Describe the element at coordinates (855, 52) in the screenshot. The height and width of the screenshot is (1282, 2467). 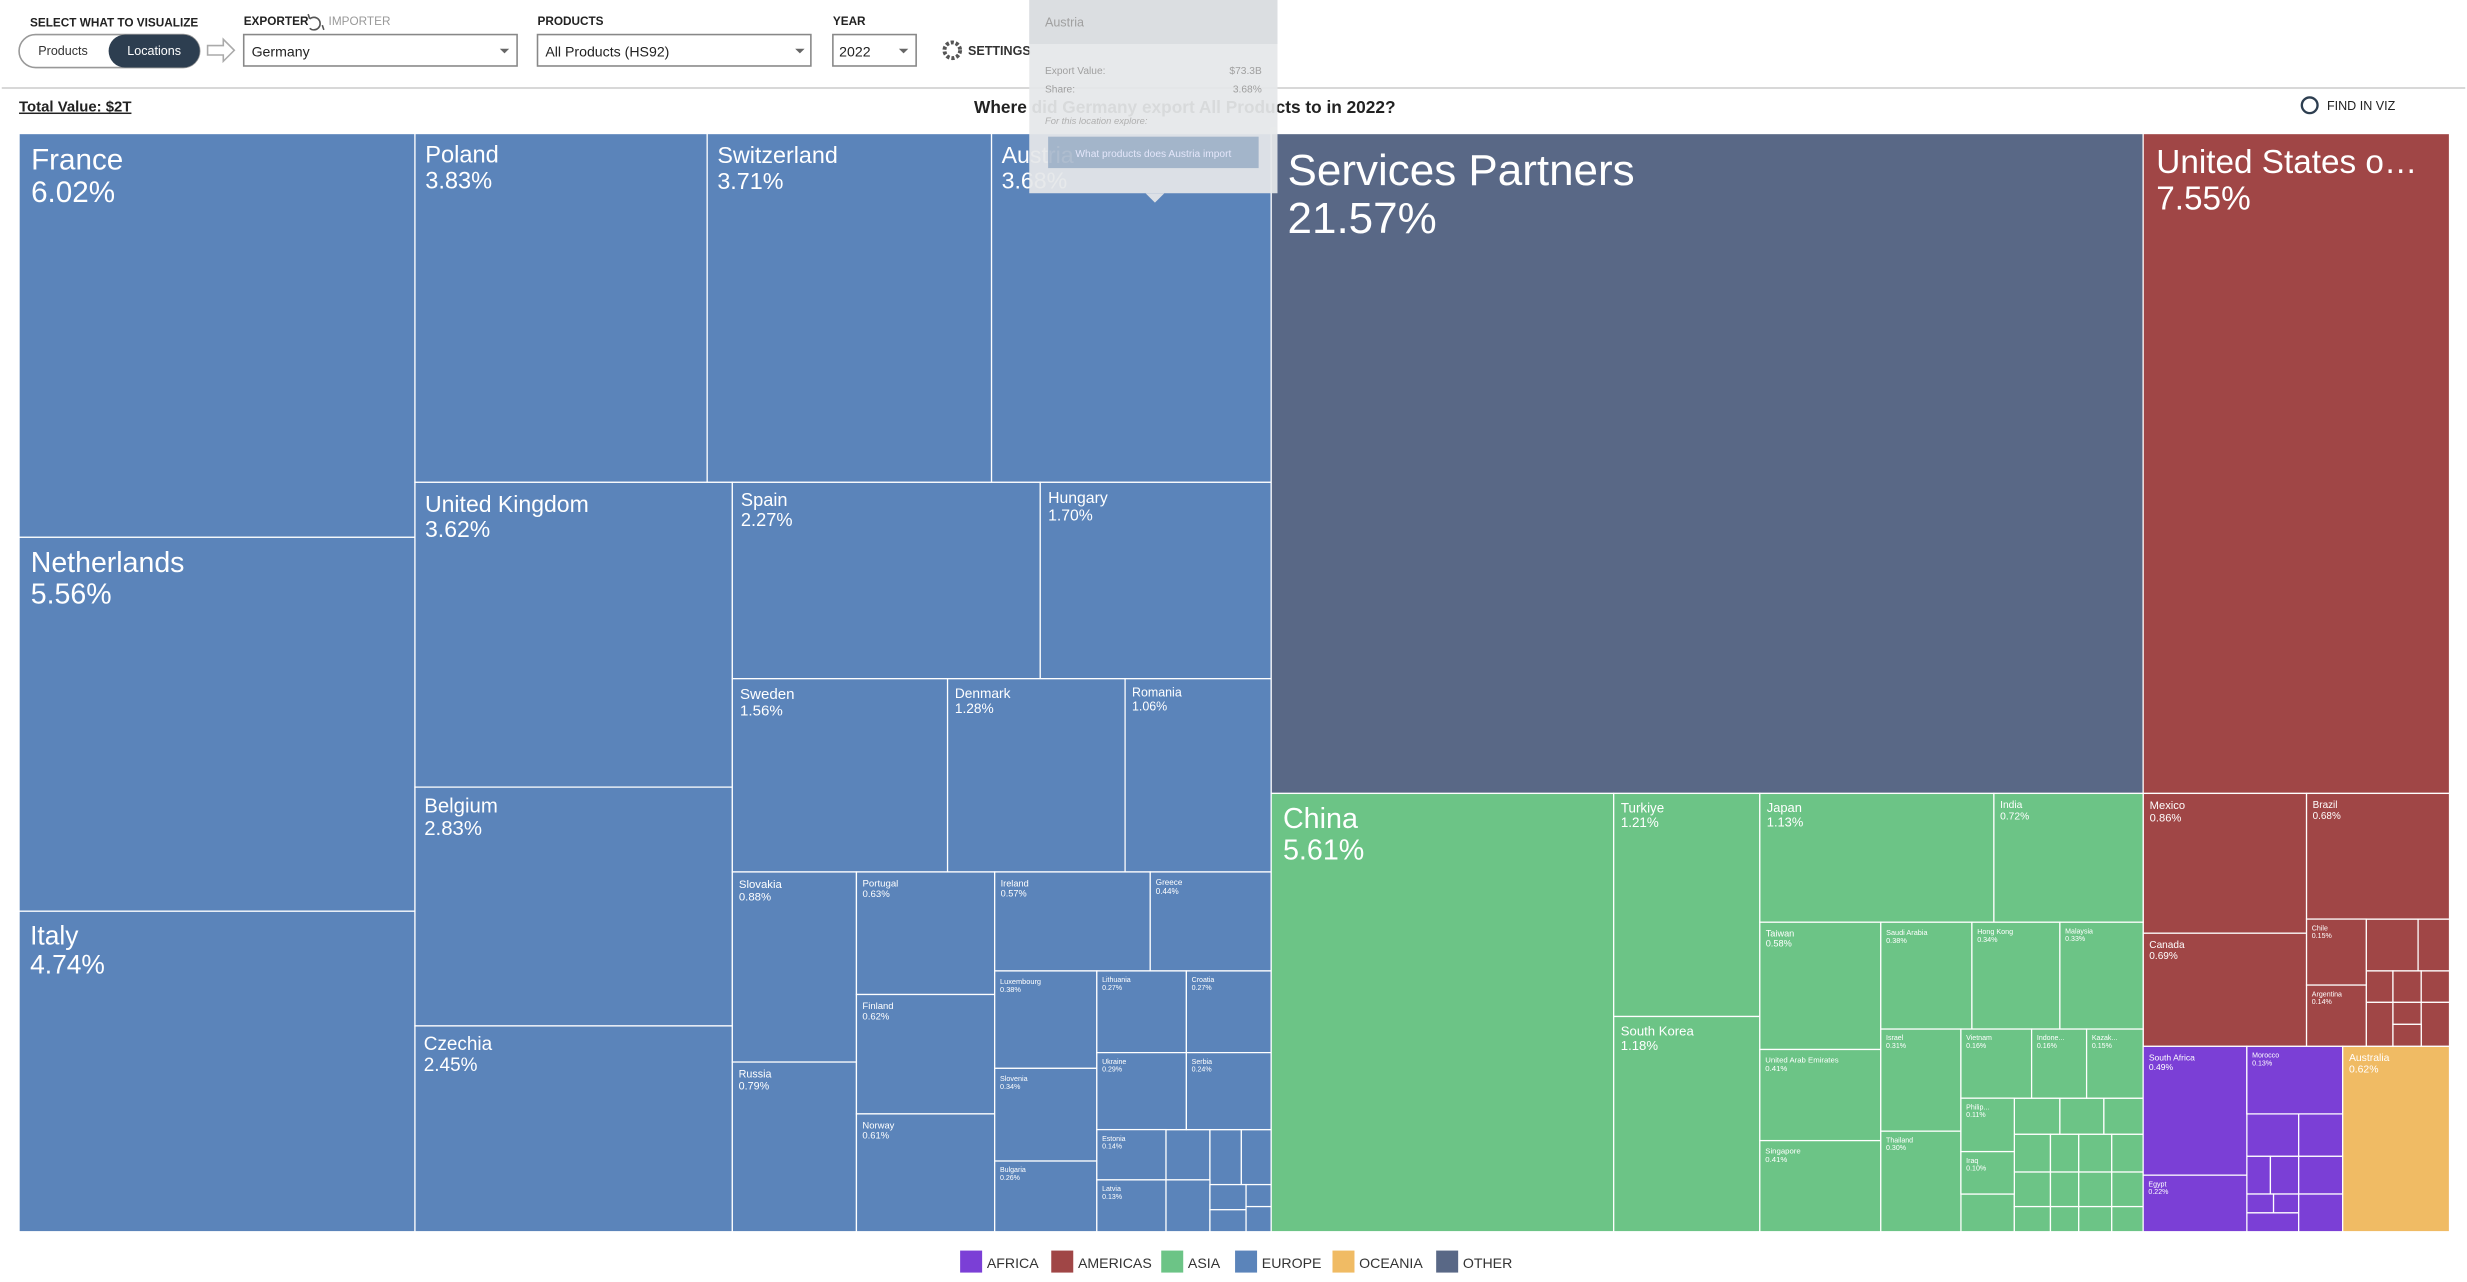
I see `year-value: 2022` at that location.